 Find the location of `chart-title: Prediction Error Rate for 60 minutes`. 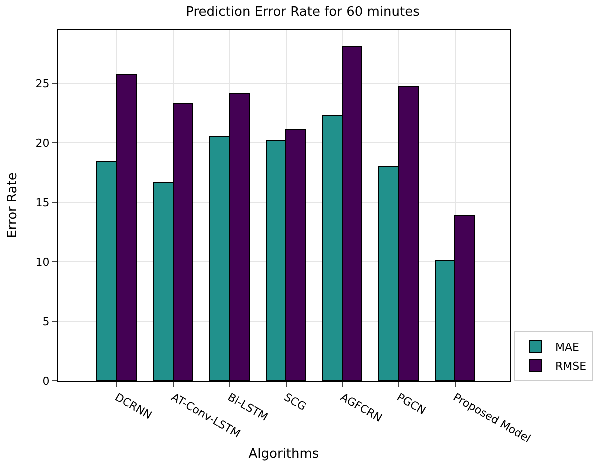

chart-title: Prediction Error Rate for 60 minutes is located at coordinates (303, 12).